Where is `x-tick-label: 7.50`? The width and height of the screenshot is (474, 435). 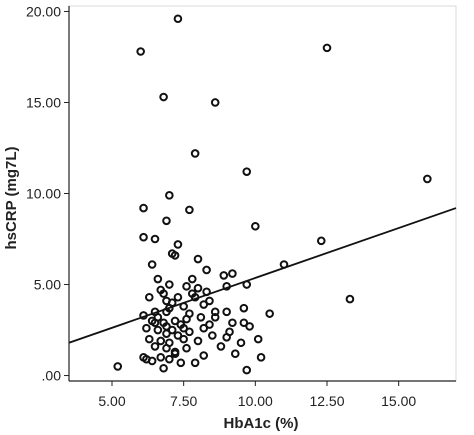
x-tick-label: 7.50 is located at coordinates (183, 401).